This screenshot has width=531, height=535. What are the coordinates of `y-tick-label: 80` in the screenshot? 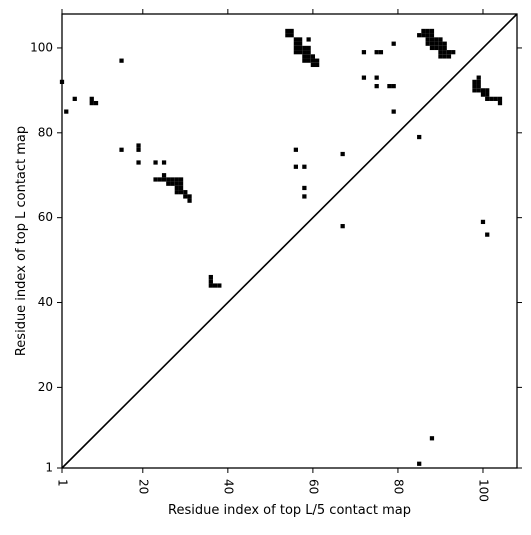 It's located at (45, 132).